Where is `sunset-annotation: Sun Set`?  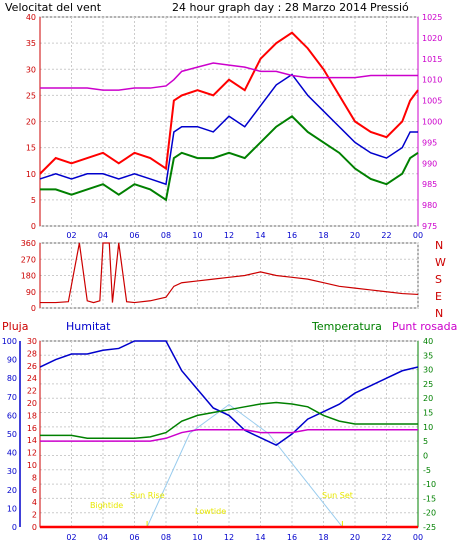 sunset-annotation: Sun Set is located at coordinates (337, 495).